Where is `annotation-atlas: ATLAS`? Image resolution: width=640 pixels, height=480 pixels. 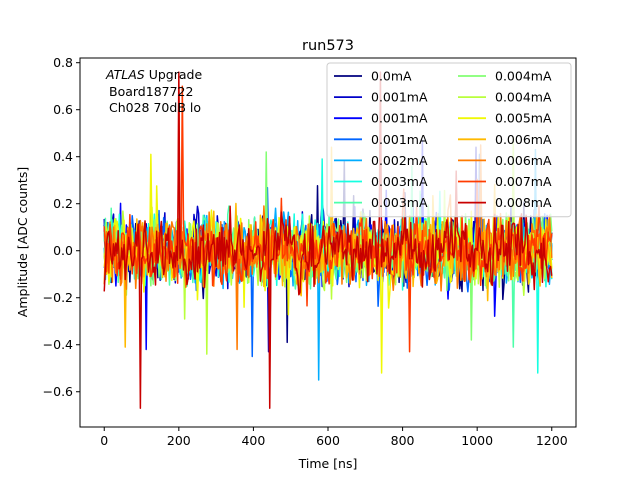
annotation-atlas: ATLAS is located at coordinates (125, 74).